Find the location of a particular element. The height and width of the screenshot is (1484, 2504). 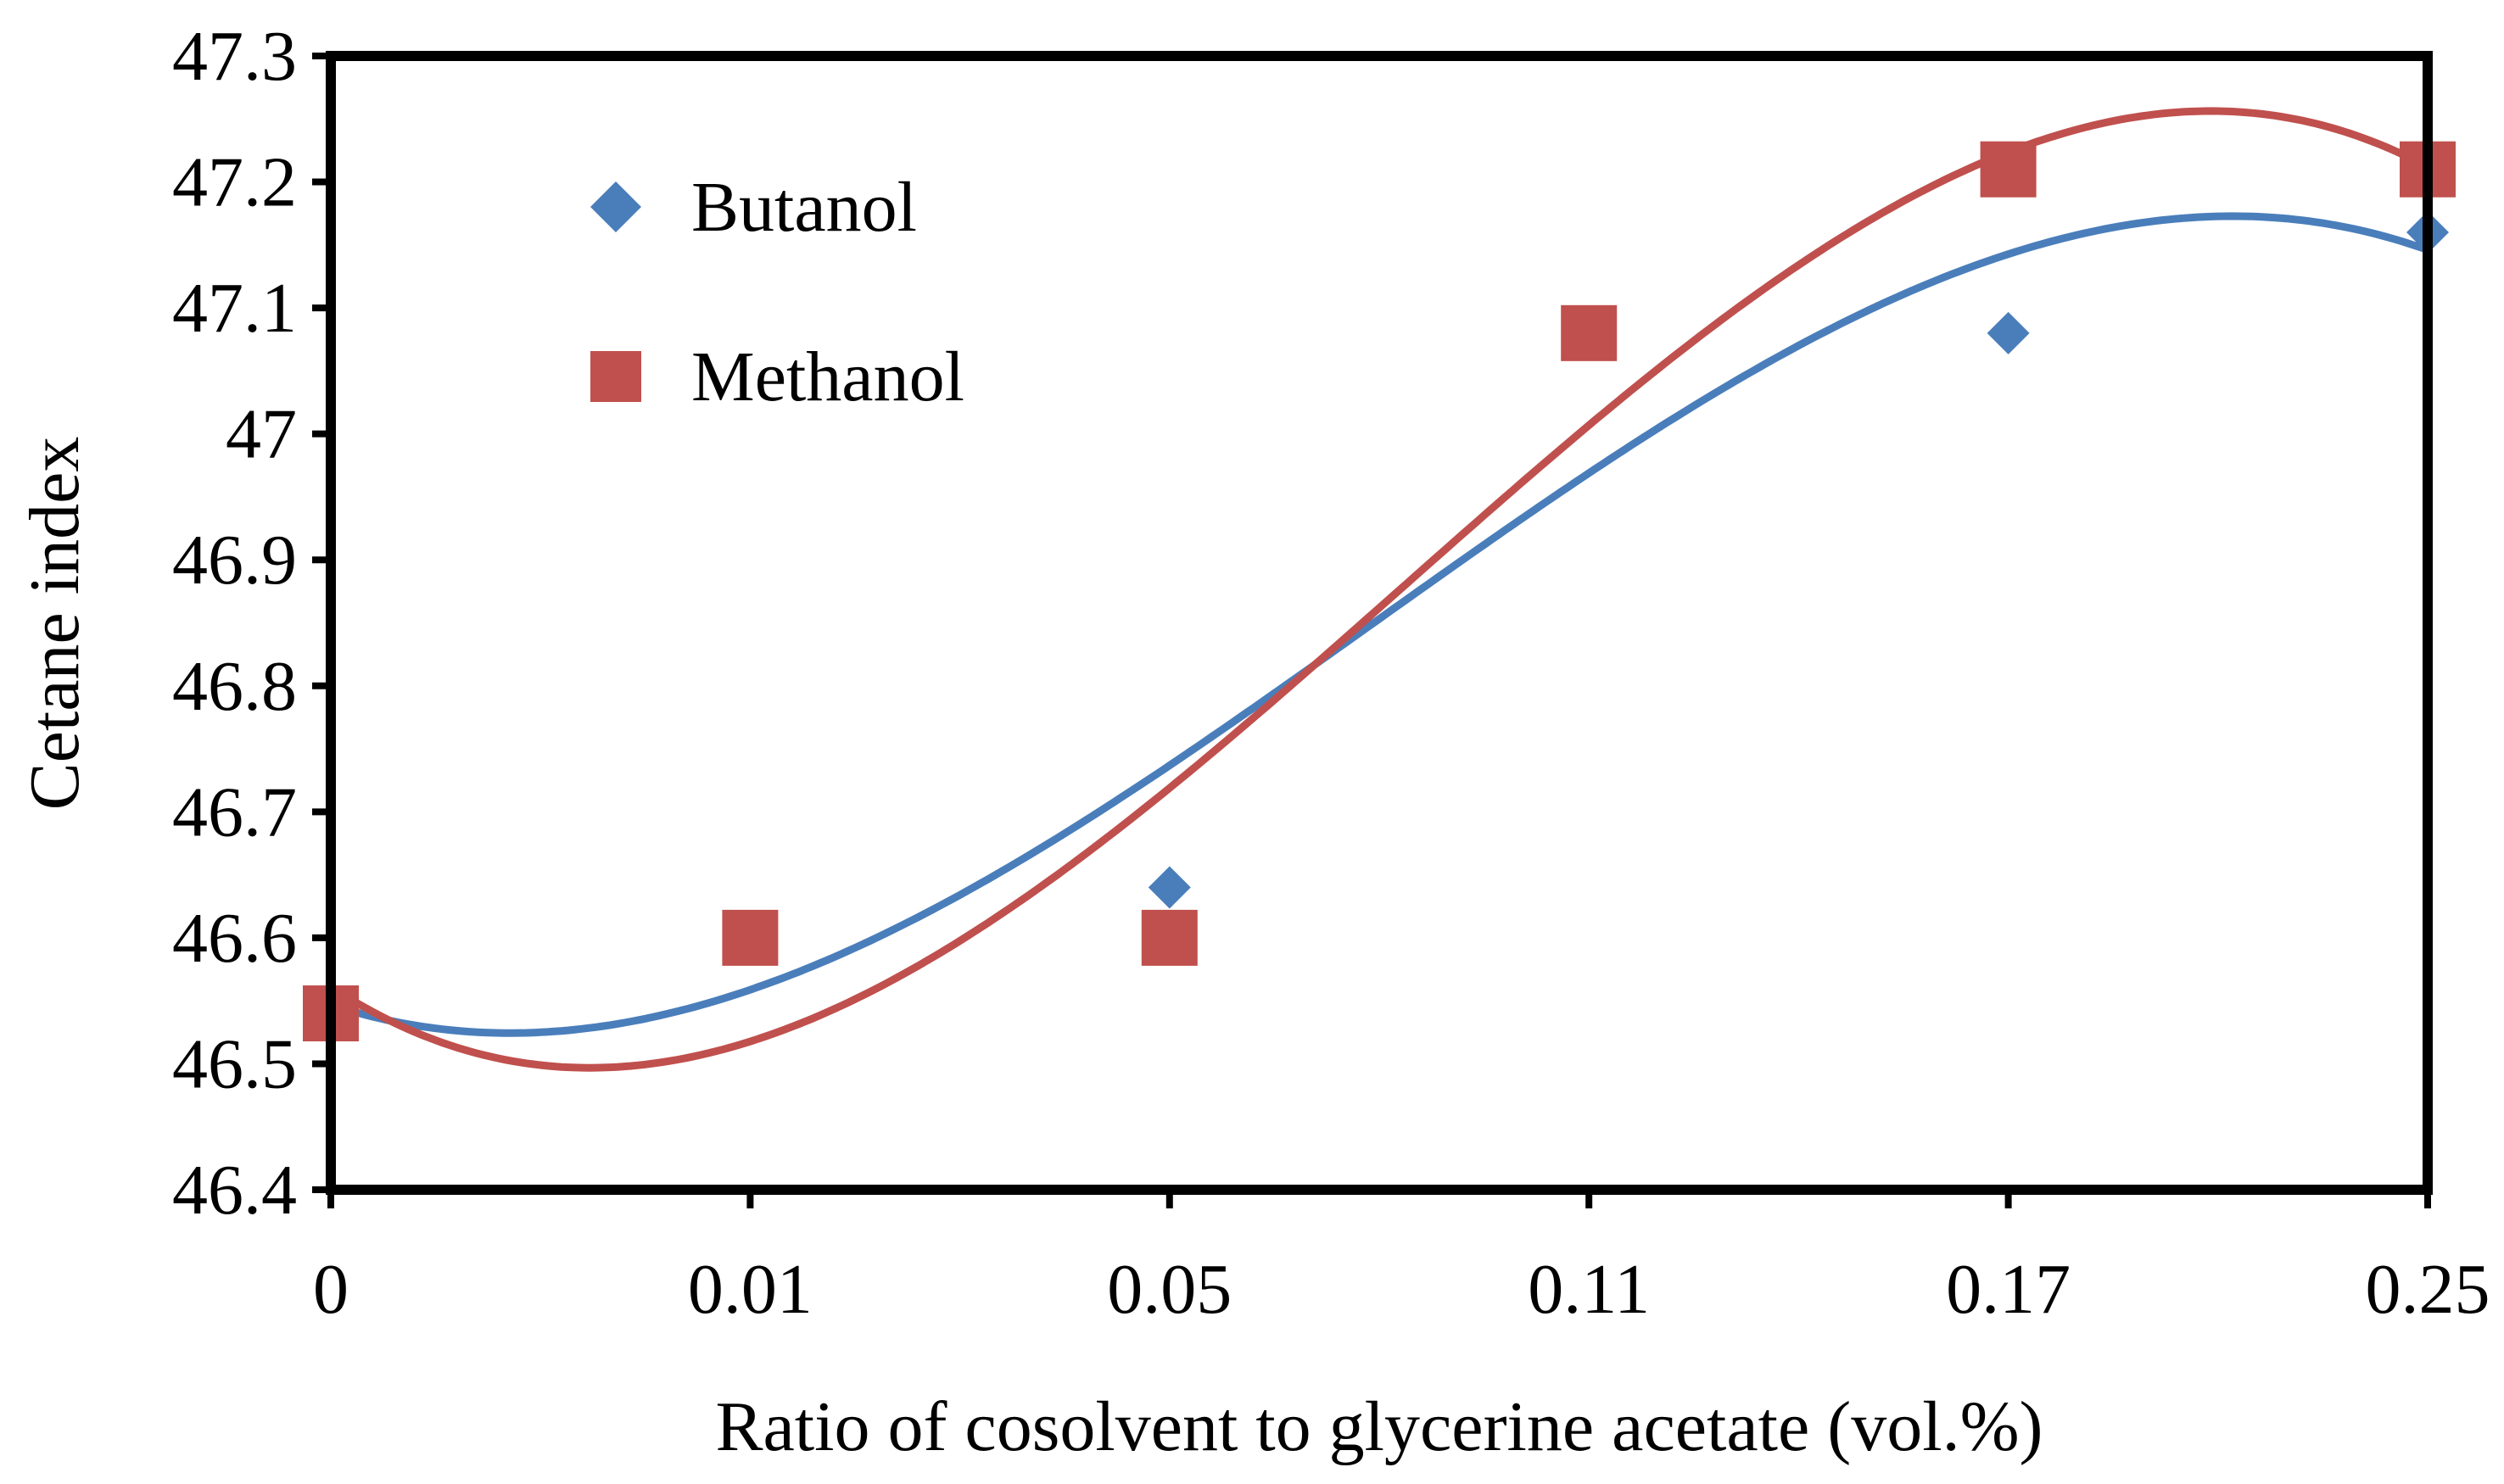

y-axis-ticks: 46.4 46.5 46.6 46.7 46.8 46.9 47 47.1 47.2 47.3 is located at coordinates (251, 623).